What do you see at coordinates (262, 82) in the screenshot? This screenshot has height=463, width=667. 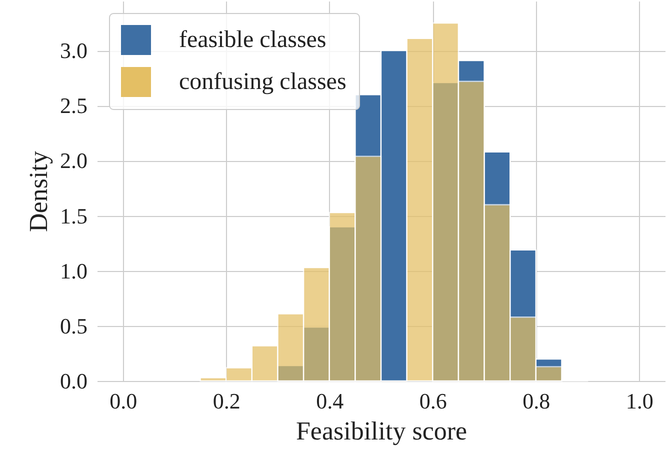 I see `legend-label: confusing classes` at bounding box center [262, 82].